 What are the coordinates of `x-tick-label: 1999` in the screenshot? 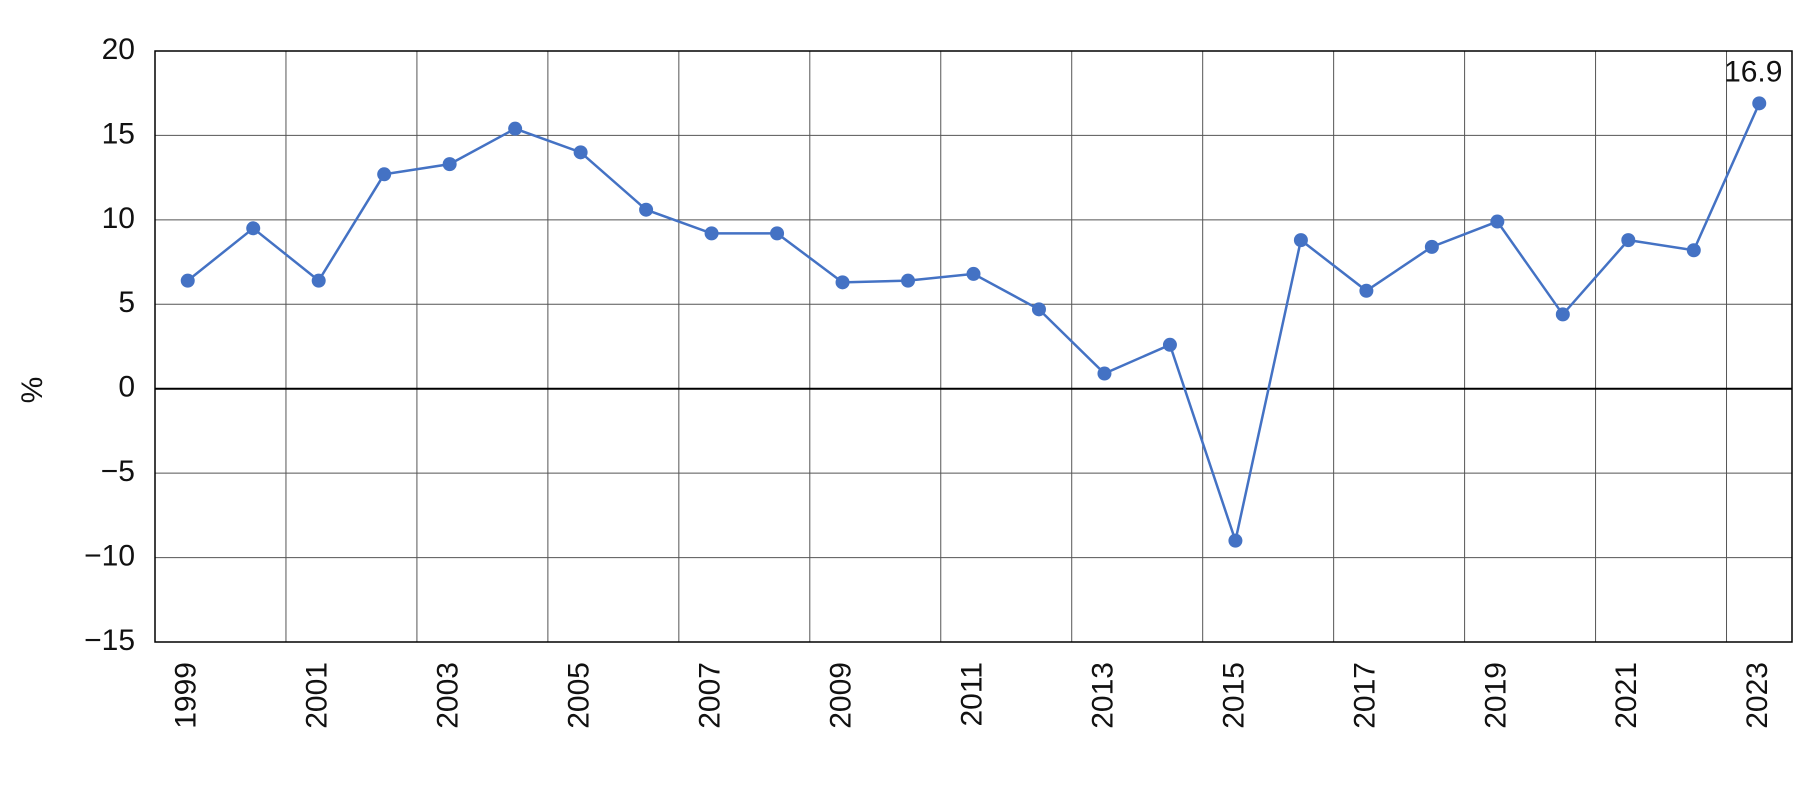 It's located at (186, 695).